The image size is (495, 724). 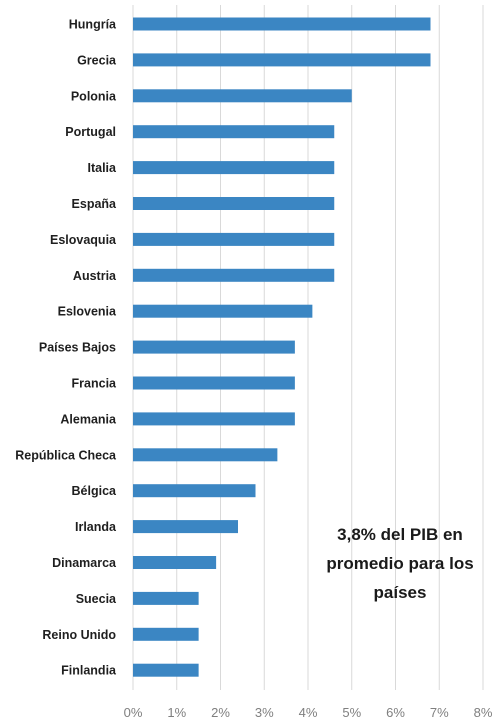 I want to click on category-label: Francia, so click(x=95, y=384).